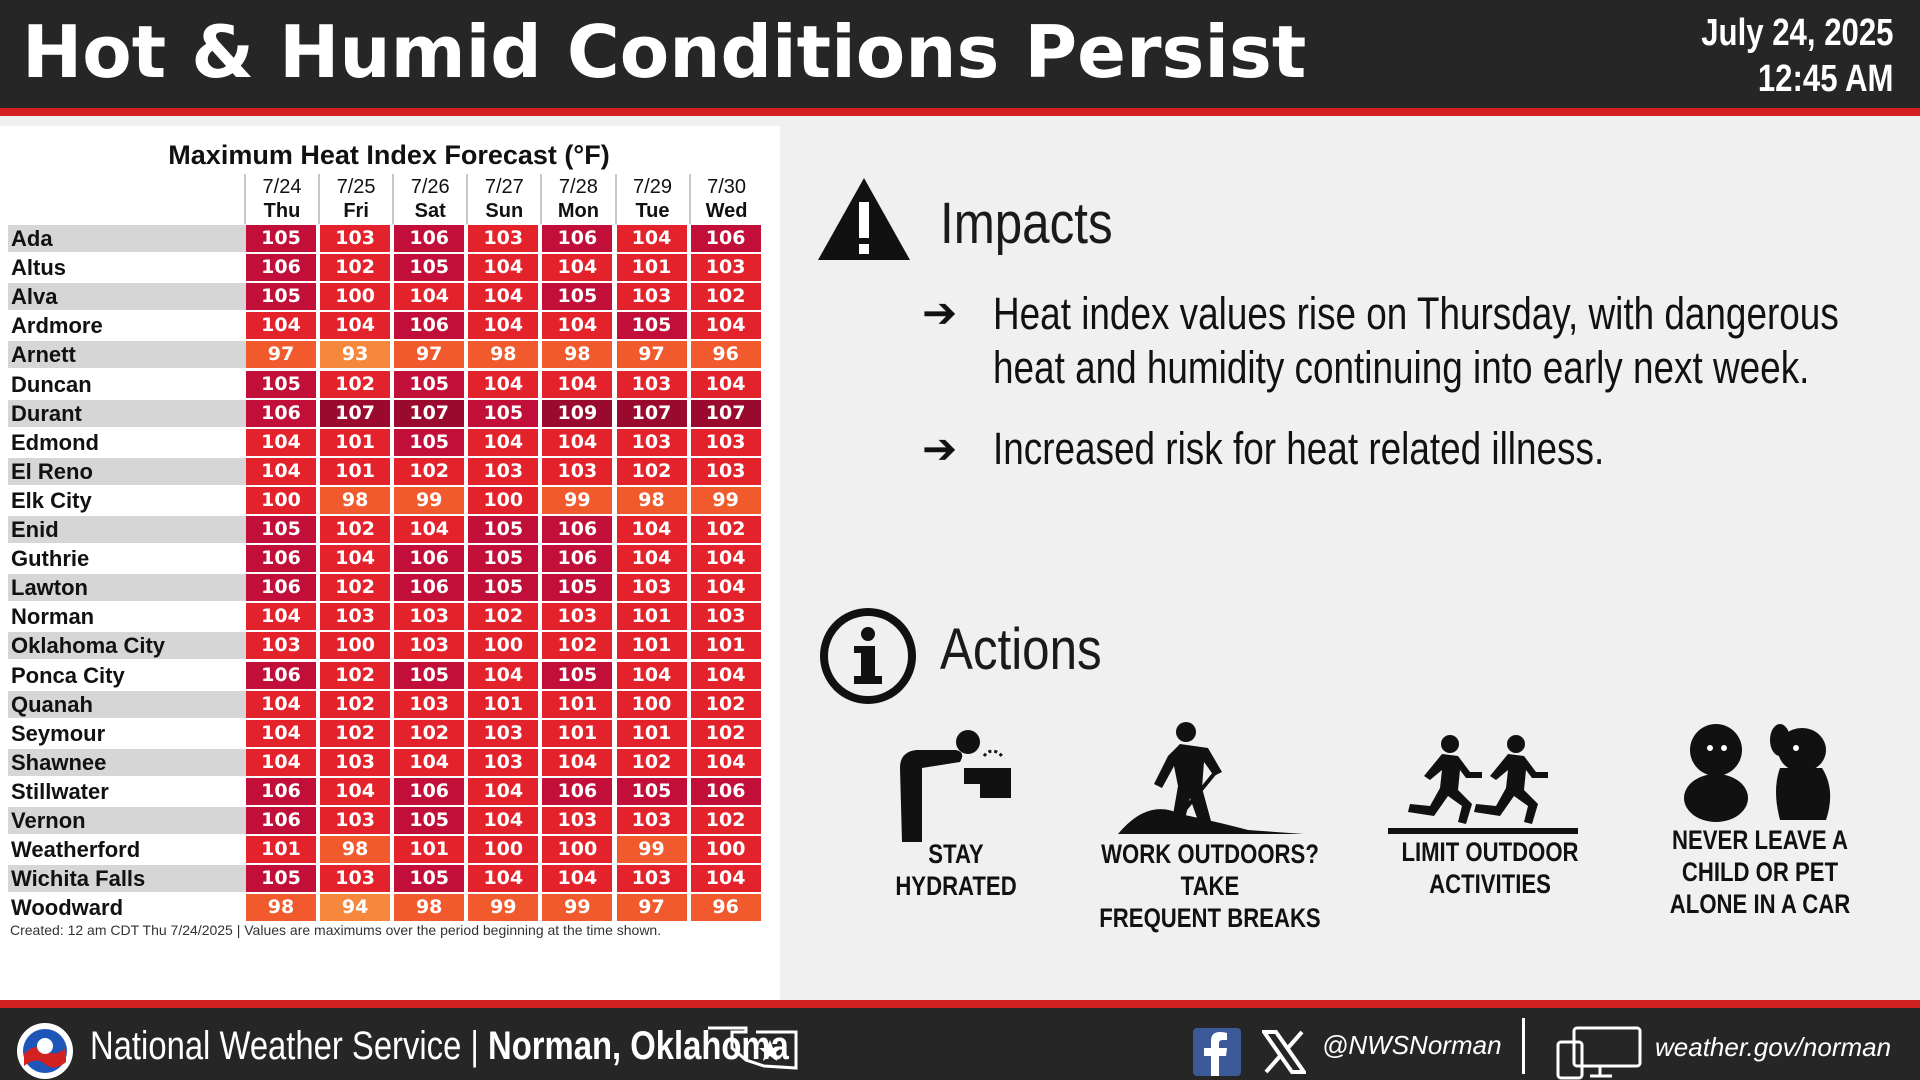 This screenshot has width=1920, height=1080. Describe the element at coordinates (578, 413) in the screenshot. I see `heat-index-cell: 109` at that location.